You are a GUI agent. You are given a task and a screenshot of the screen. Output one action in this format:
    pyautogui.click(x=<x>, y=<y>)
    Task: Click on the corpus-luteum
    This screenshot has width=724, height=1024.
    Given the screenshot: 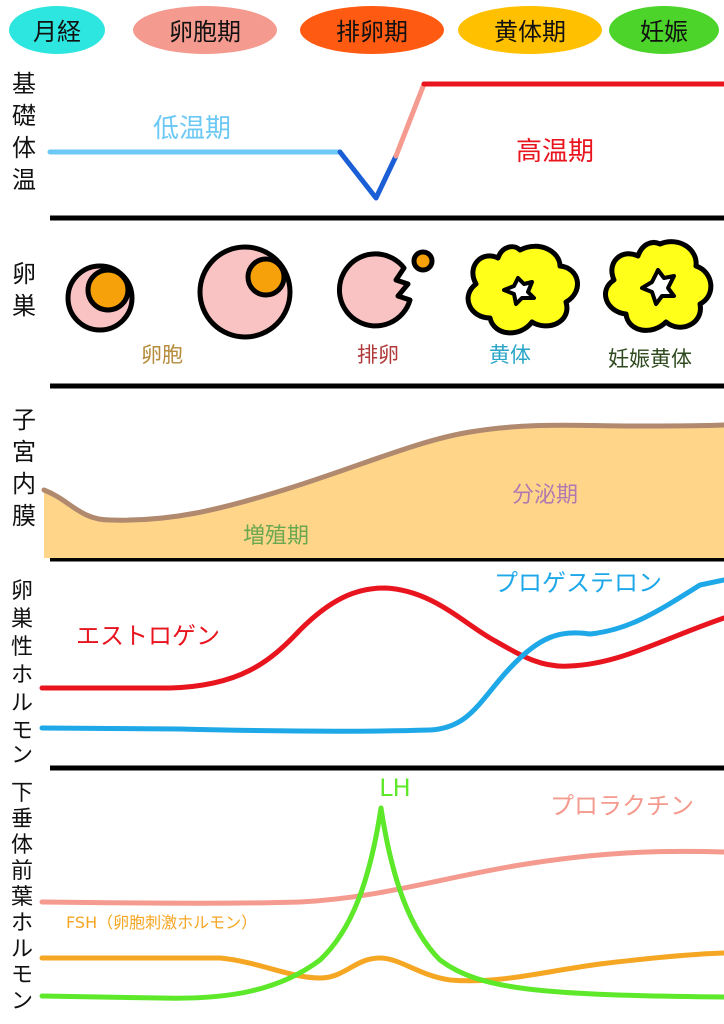 What is the action you would take?
    pyautogui.click(x=522, y=289)
    